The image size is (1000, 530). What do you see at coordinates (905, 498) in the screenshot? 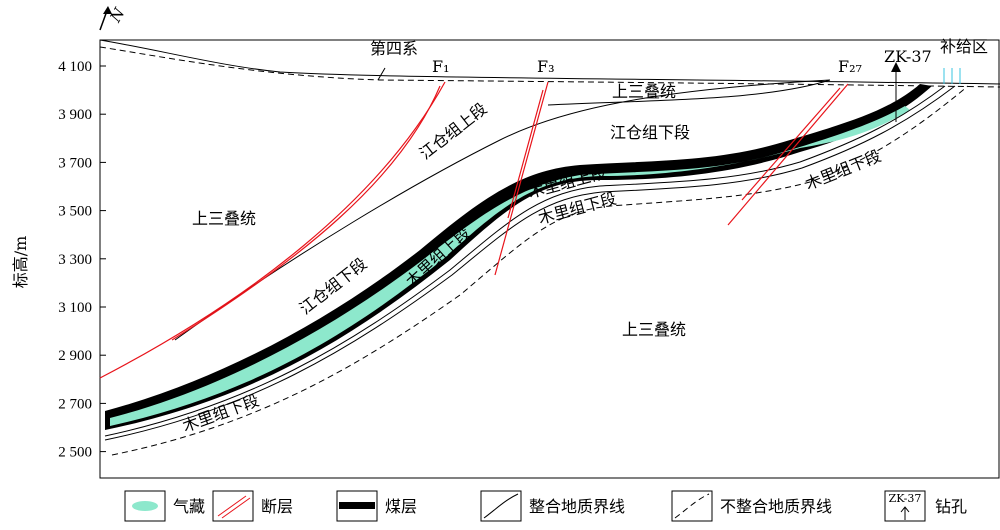
I see `legend-icon-label: ZK-37` at bounding box center [905, 498].